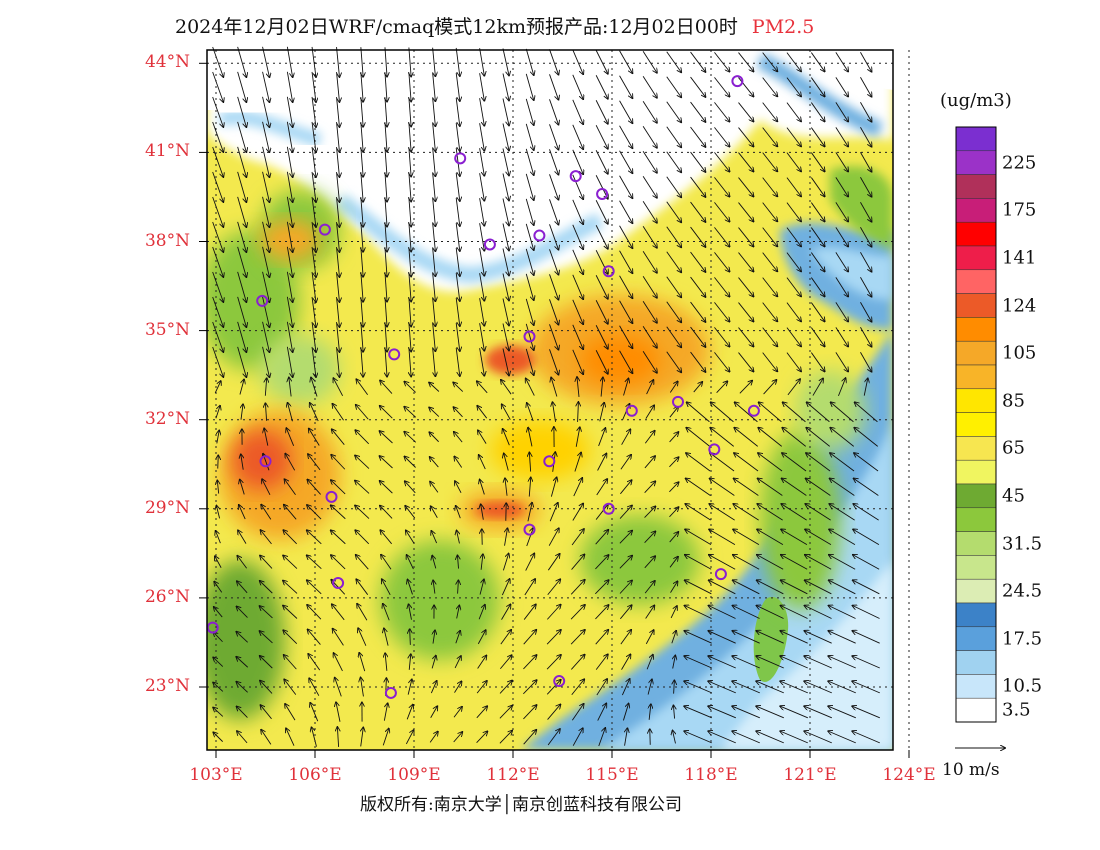  Describe the element at coordinates (414, 775) in the screenshot. I see `longitude-label: 109°E` at that location.